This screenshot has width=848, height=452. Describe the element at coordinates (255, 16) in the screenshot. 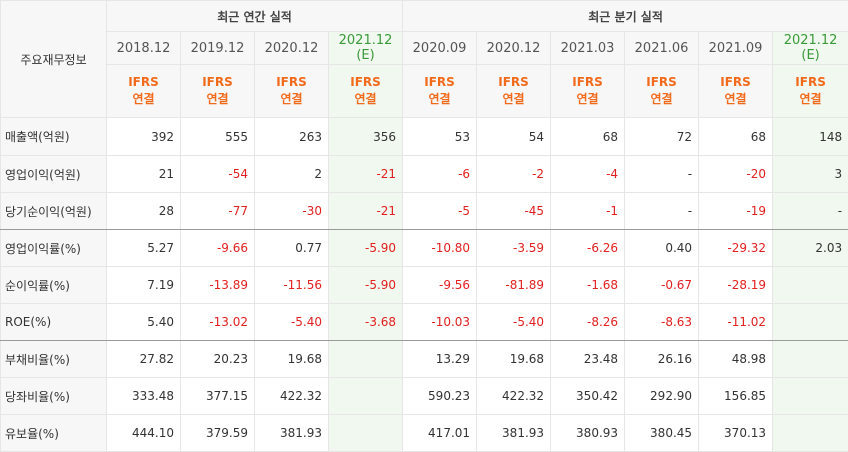

I see `annual-group-header: 최근 연간 실적` at that location.